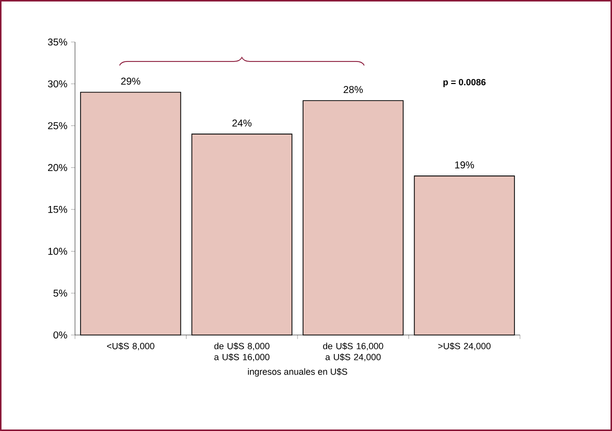 This screenshot has width=612, height=431. I want to click on y-tick-label: 15%, so click(58, 209).